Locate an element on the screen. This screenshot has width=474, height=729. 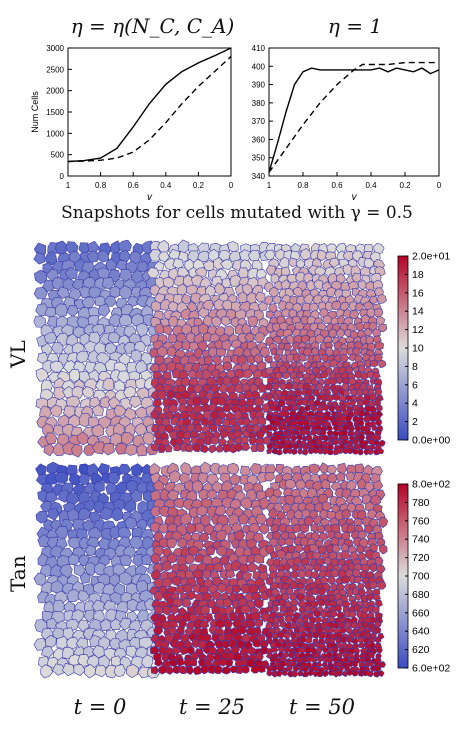
plot-frame is located at coordinates (149, 112).